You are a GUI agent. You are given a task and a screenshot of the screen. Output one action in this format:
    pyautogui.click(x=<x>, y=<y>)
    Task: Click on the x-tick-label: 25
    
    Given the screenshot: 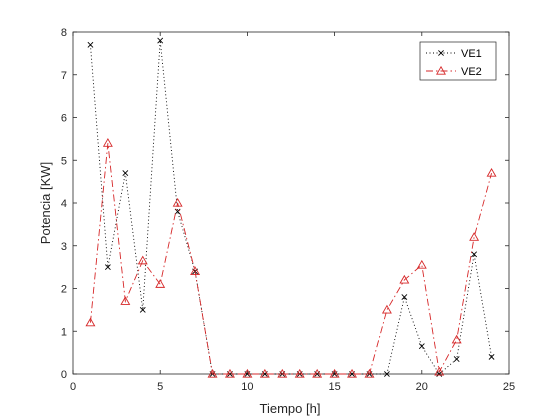 What is the action you would take?
    pyautogui.click(x=509, y=387)
    